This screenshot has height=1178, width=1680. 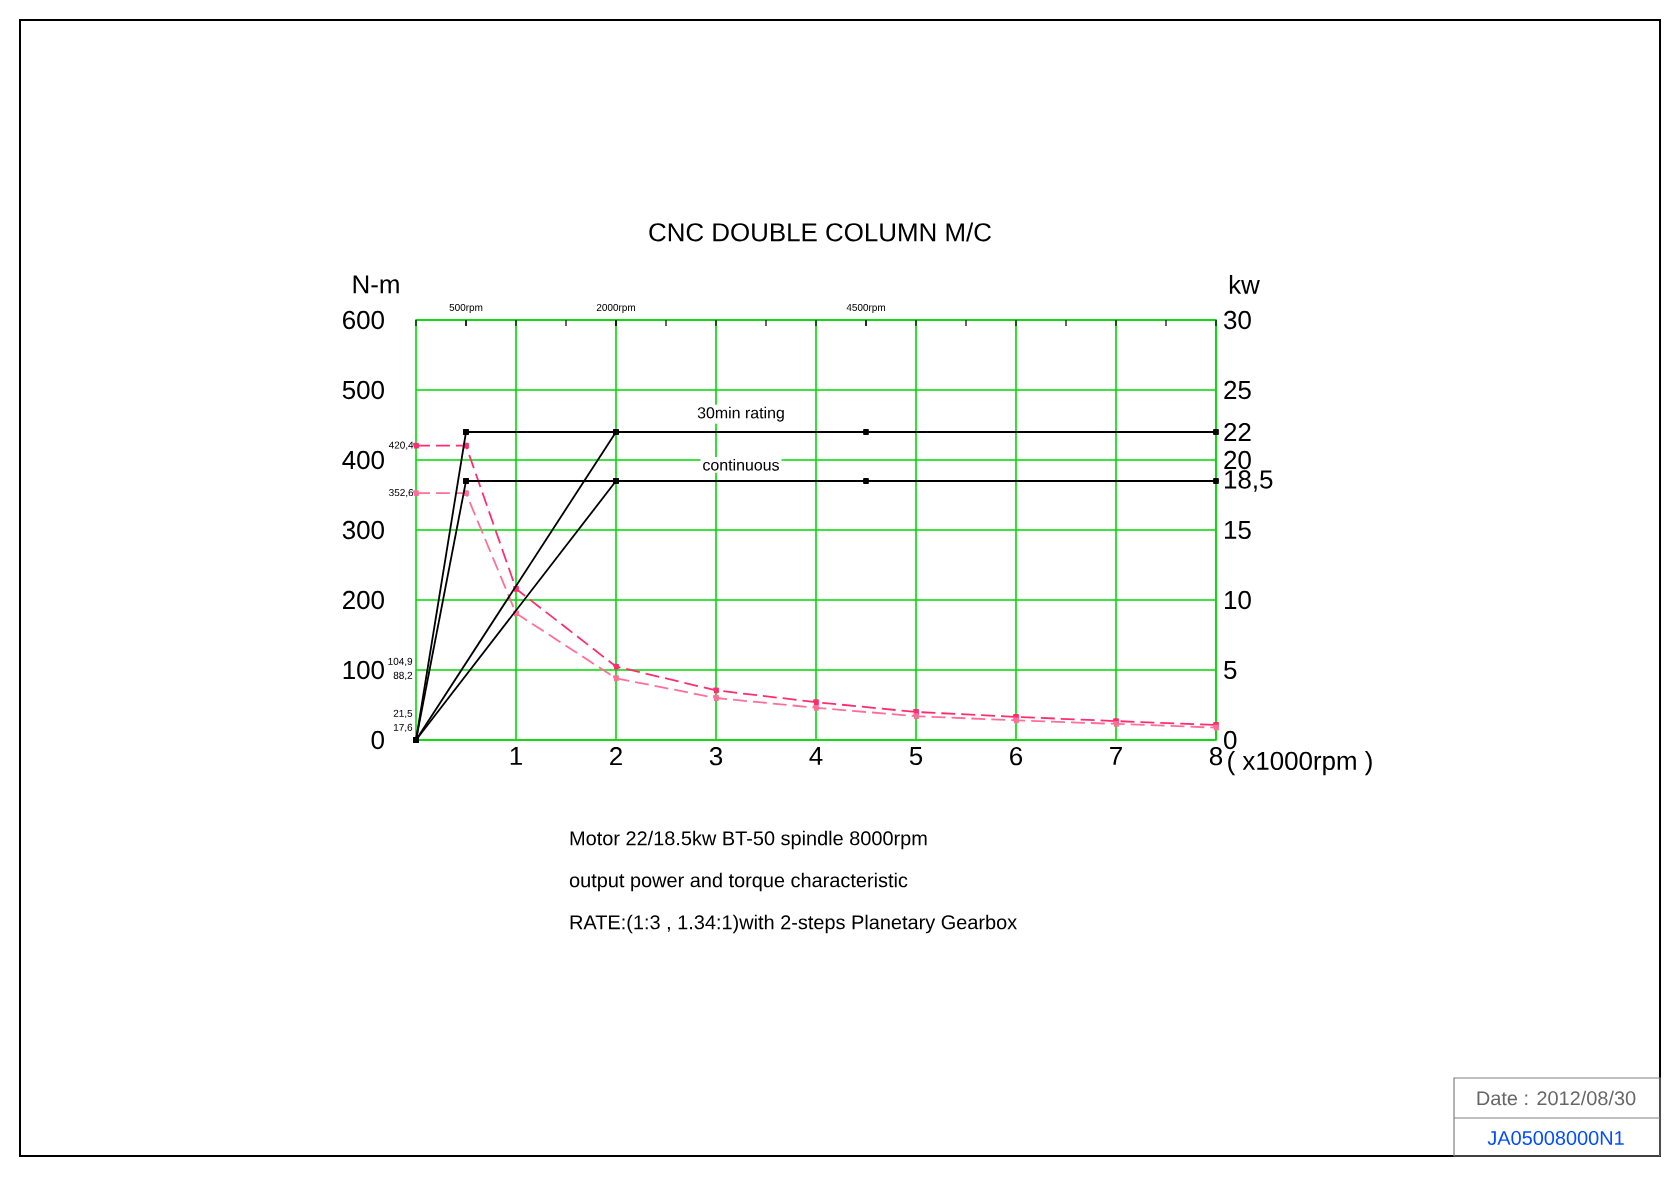 I want to click on x-tick-label: 8, so click(x=1216, y=756).